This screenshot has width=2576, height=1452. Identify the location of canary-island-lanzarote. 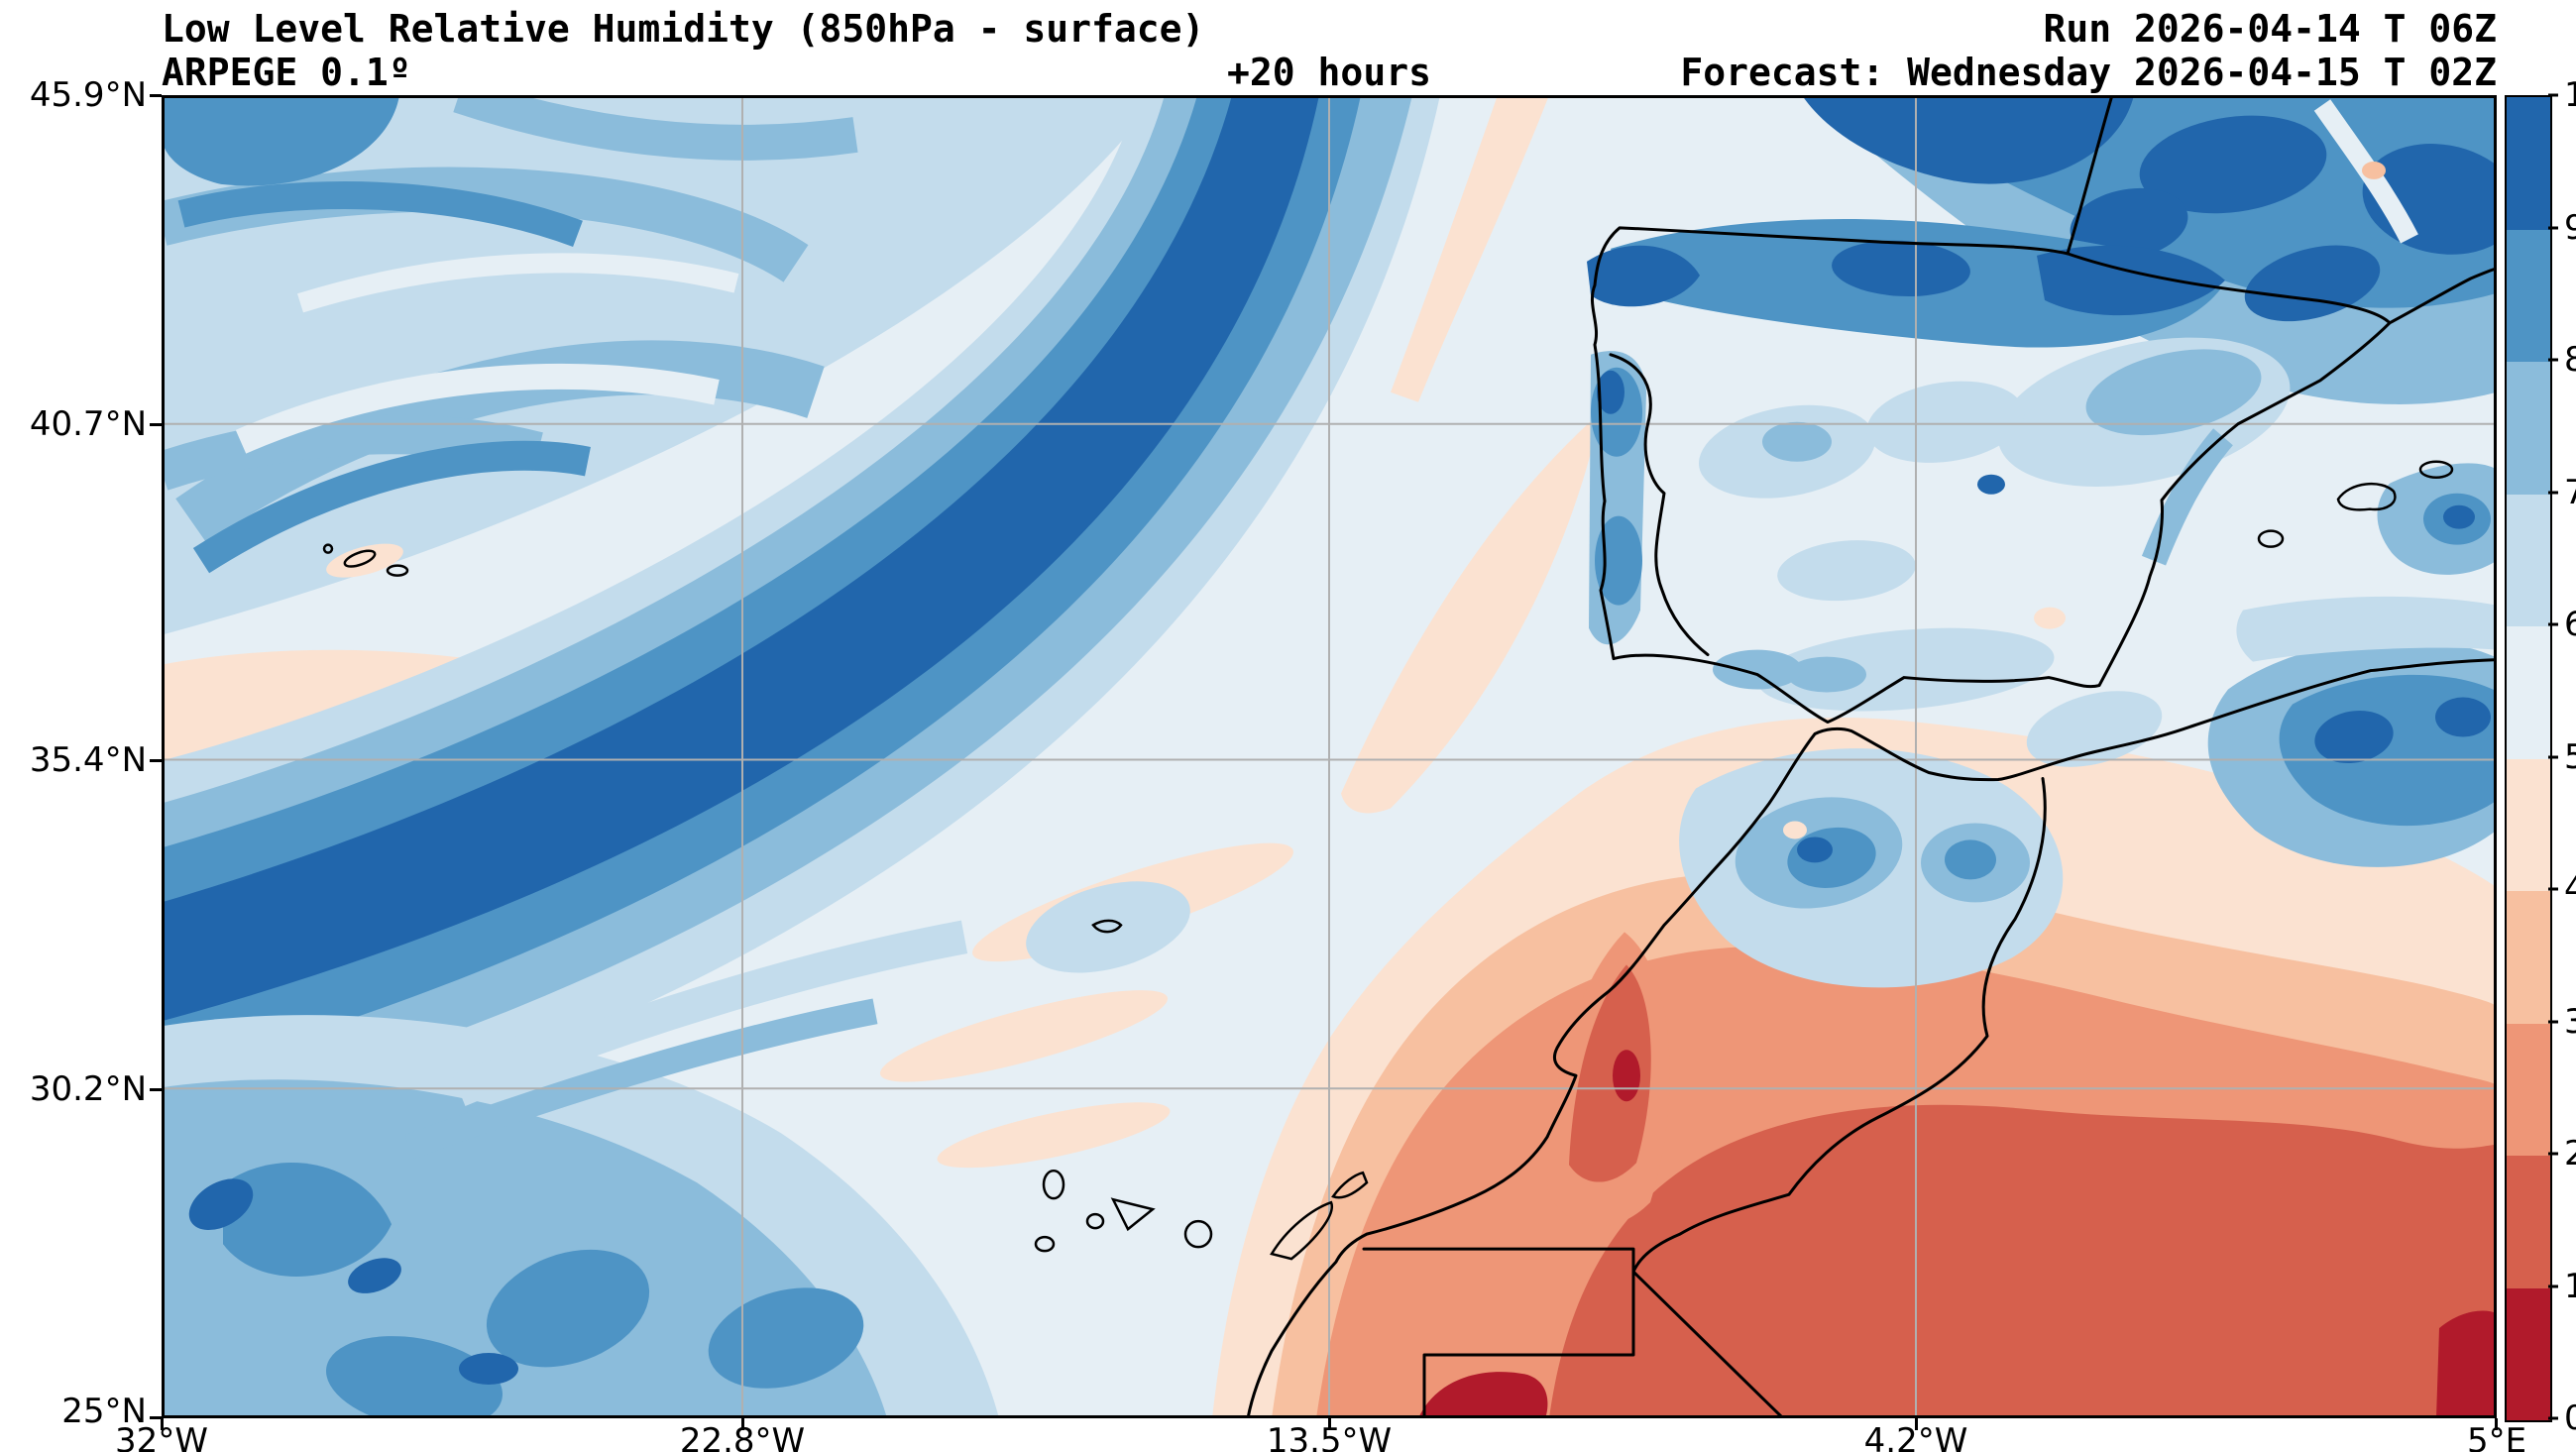
(1350, 1185).